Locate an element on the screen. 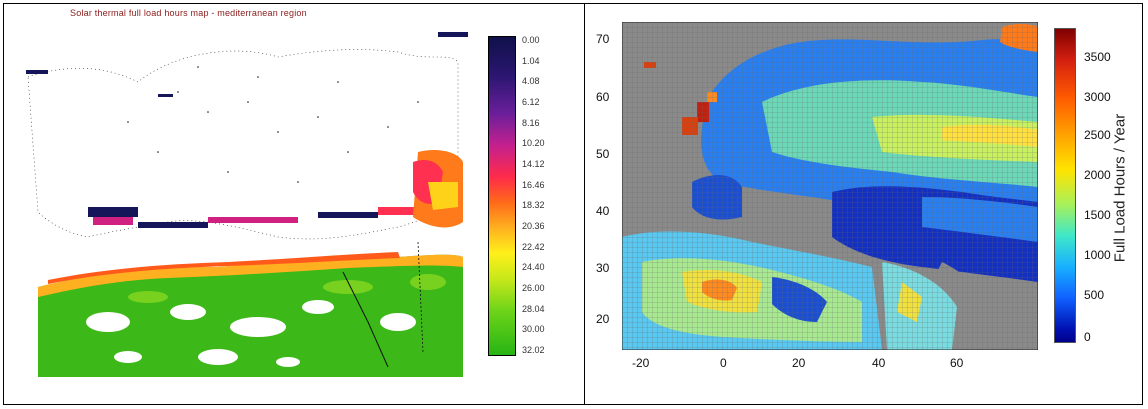 Image resolution: width=1148 pixels, height=409 pixels. panel-divider is located at coordinates (584, 204).